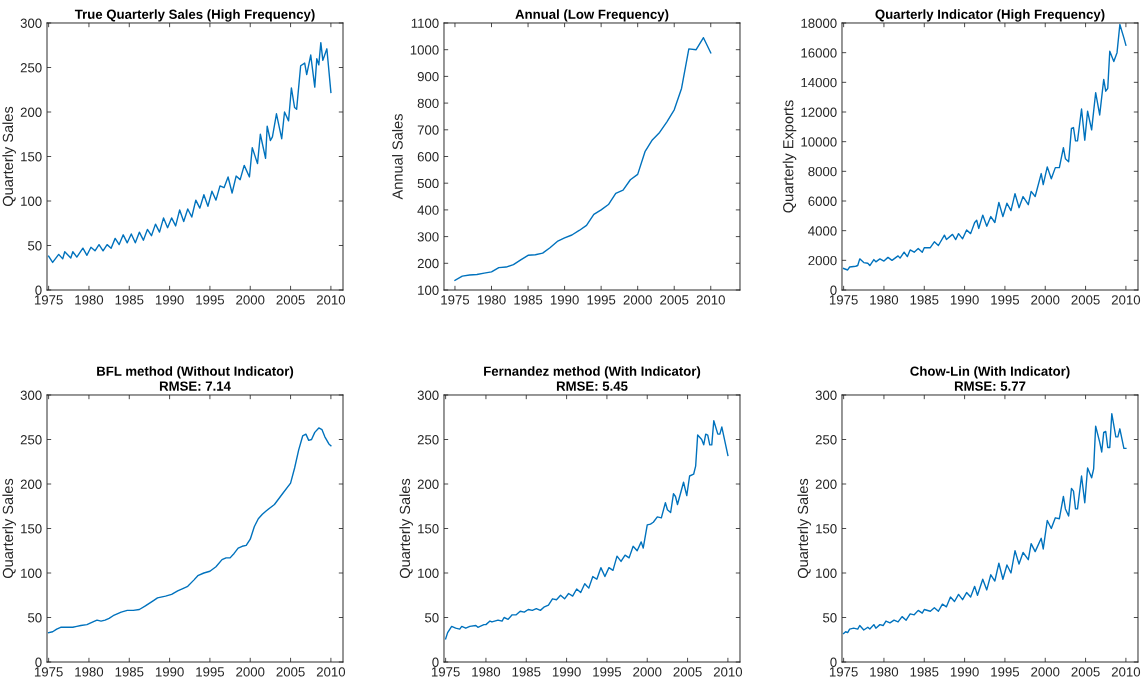 Image resolution: width=1146 pixels, height=683 pixels. Describe the element at coordinates (424, 50) in the screenshot. I see `y-tick-label: 1000` at that location.